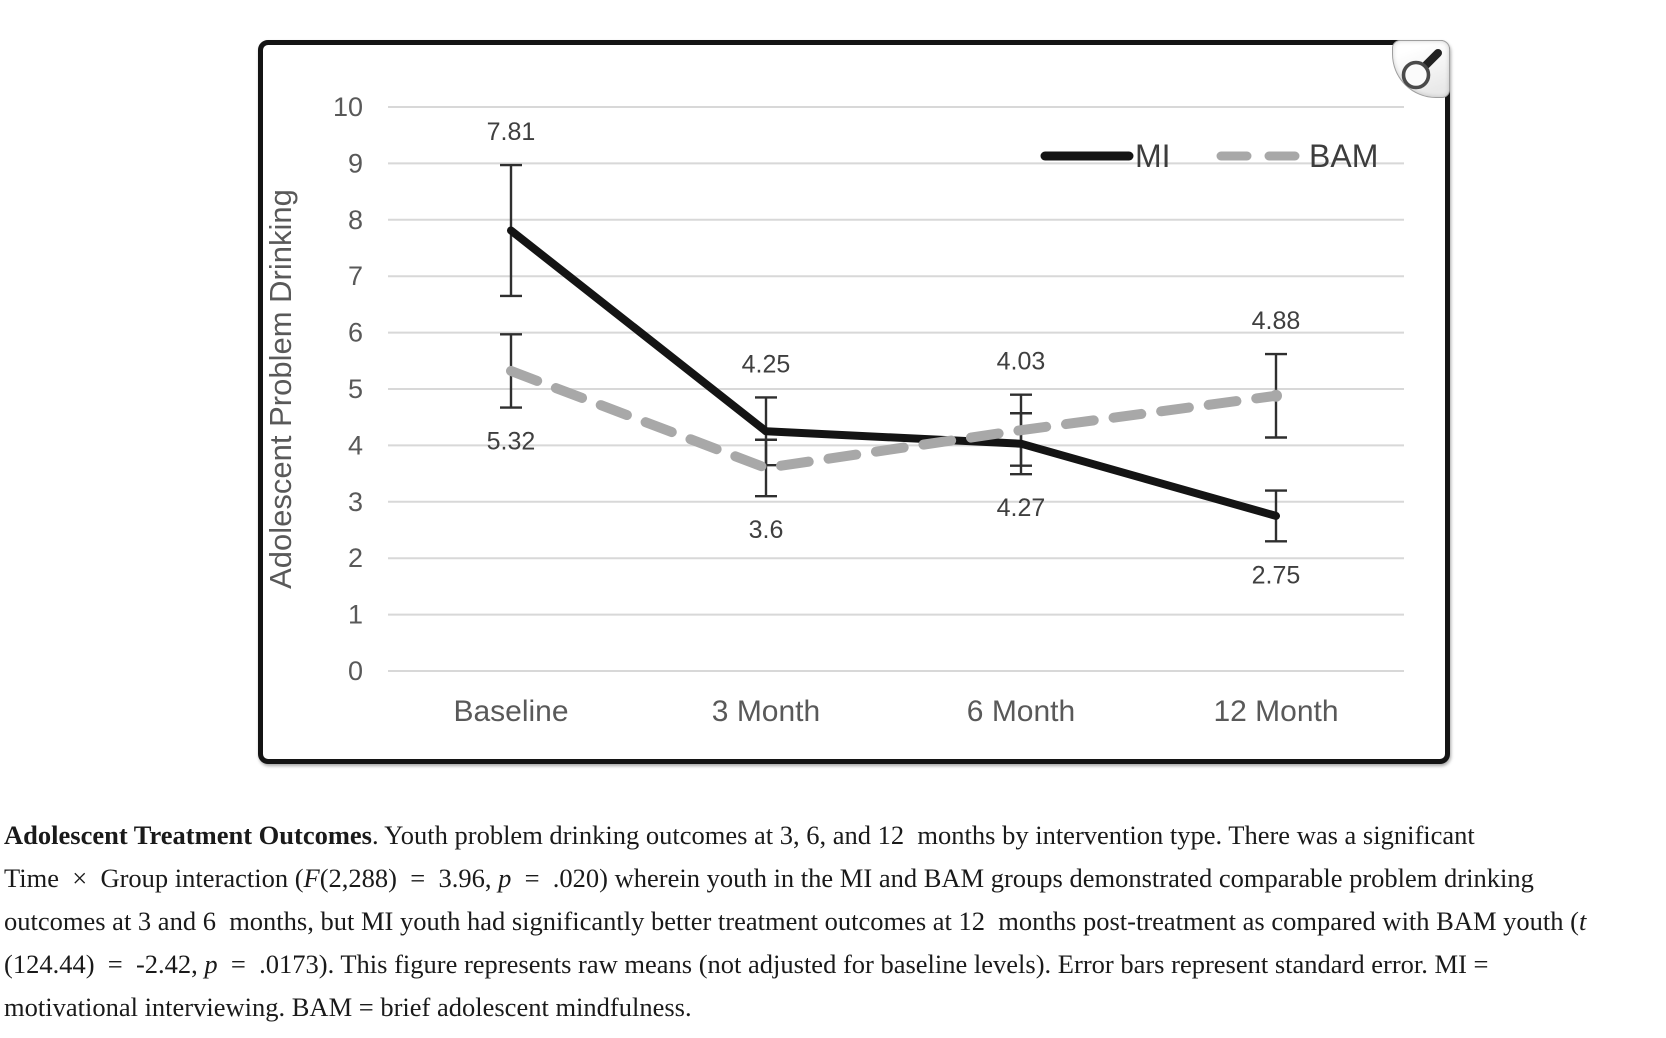  Describe the element at coordinates (1275, 711) in the screenshot. I see `x-tick-label: 12 Month` at that location.